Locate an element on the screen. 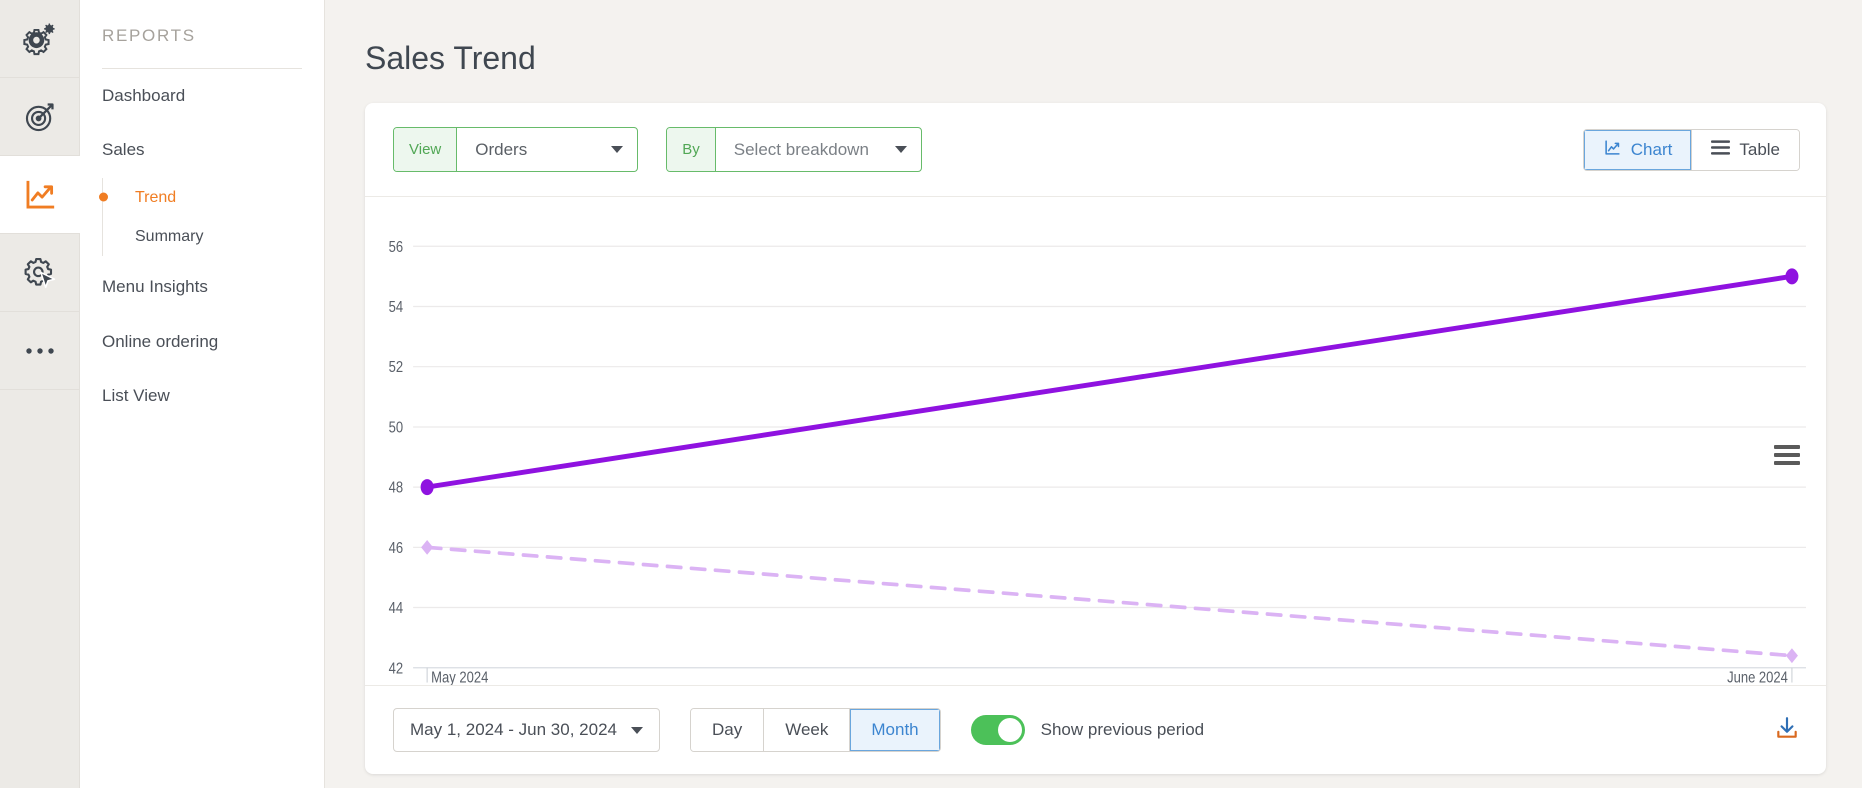  y-tick-label: 44 is located at coordinates (396, 609).